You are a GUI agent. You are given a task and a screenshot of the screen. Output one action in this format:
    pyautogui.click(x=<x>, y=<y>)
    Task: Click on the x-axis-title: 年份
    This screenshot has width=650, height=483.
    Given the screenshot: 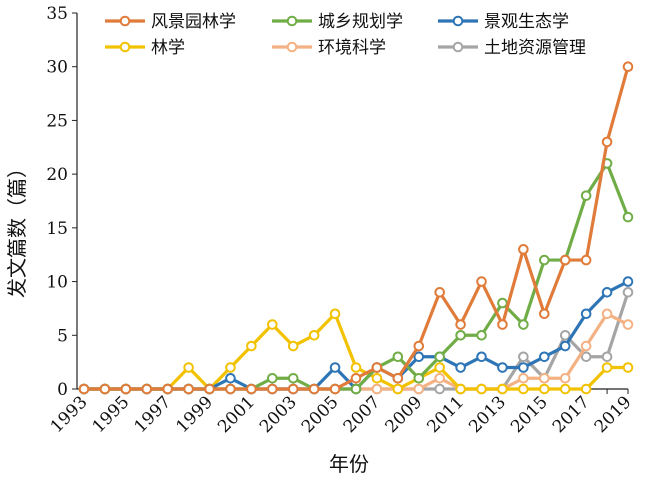 What is the action you would take?
    pyautogui.click(x=349, y=464)
    